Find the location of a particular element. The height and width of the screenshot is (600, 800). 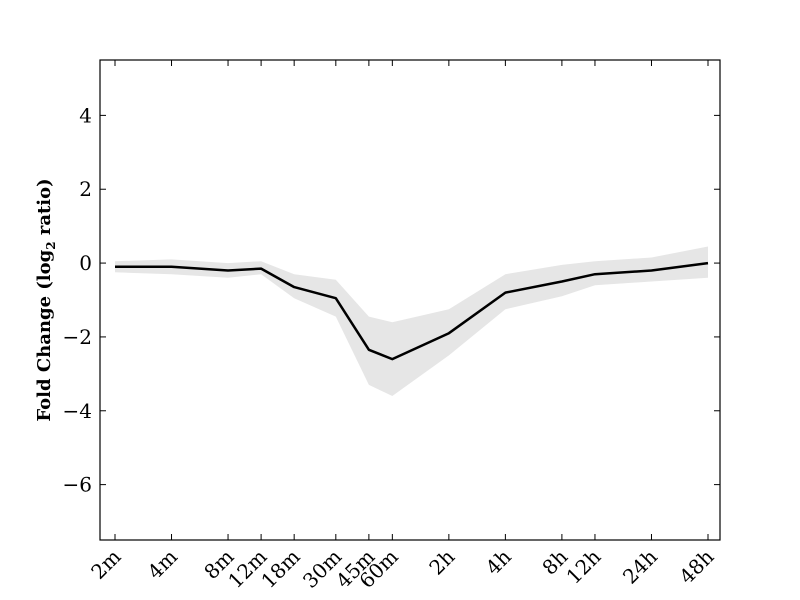

x-tick-label: 48h is located at coordinates (696, 566).